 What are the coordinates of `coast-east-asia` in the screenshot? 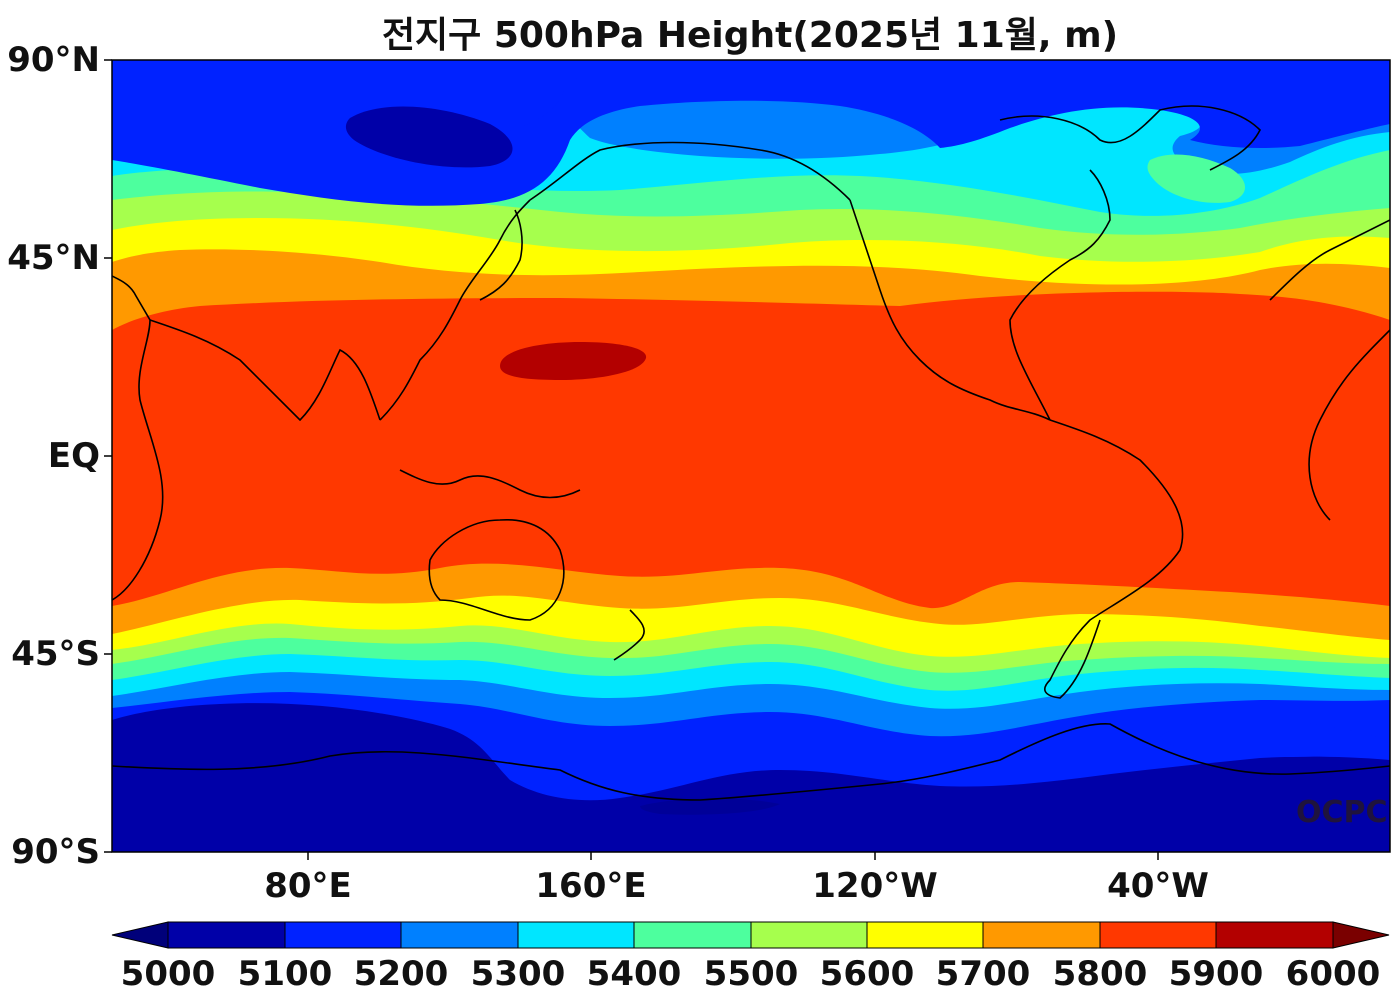 It's located at (455, 310).